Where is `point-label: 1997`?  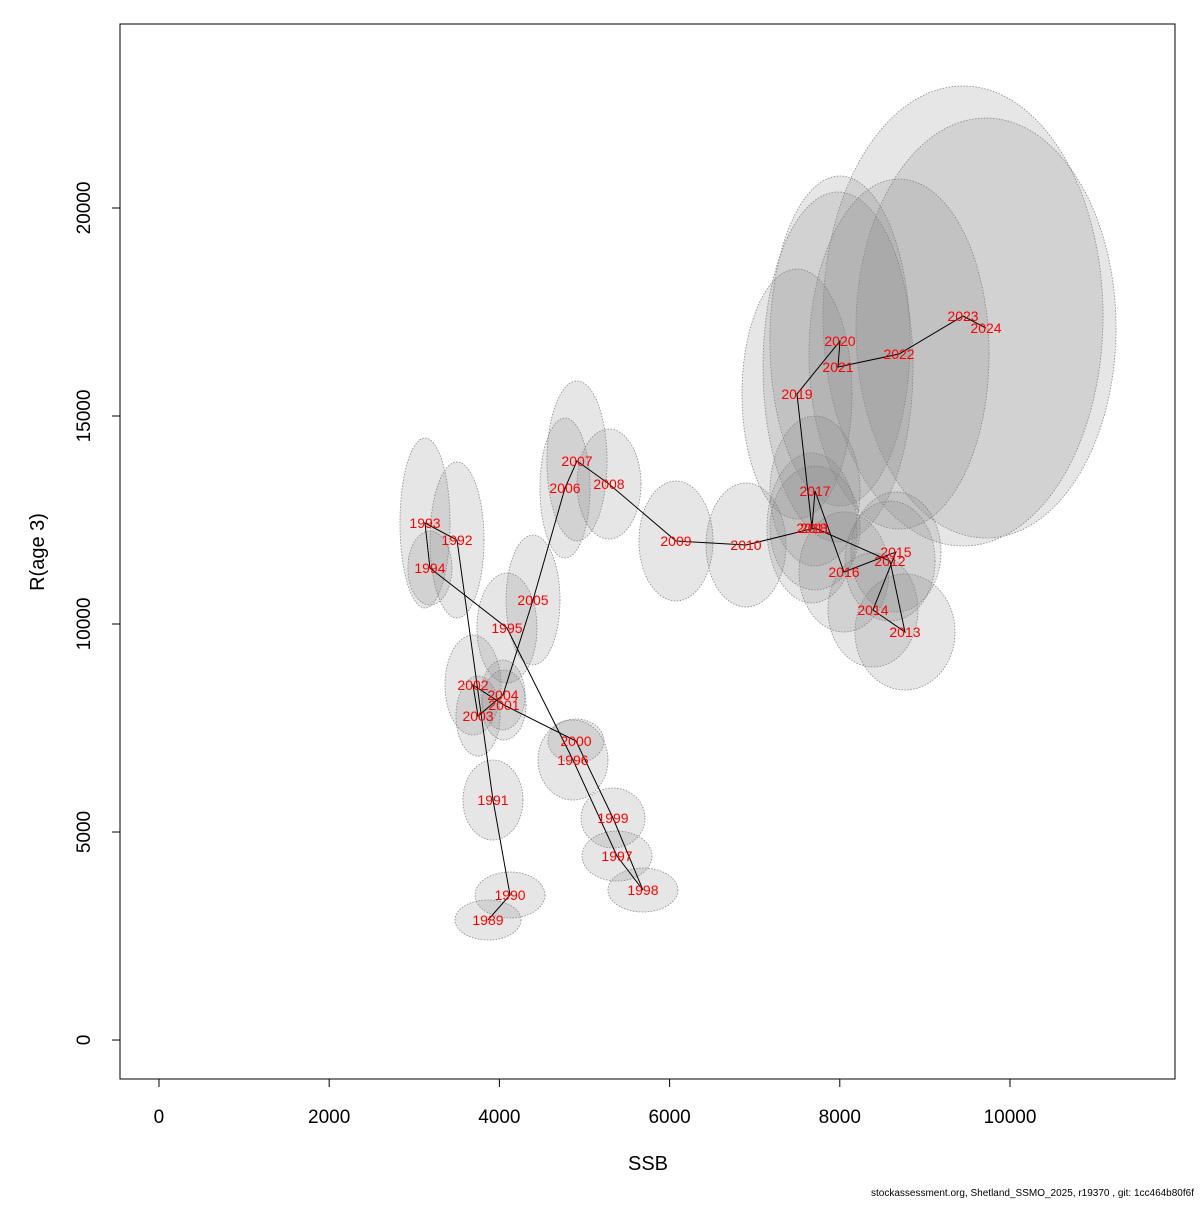 point-label: 1997 is located at coordinates (616, 856).